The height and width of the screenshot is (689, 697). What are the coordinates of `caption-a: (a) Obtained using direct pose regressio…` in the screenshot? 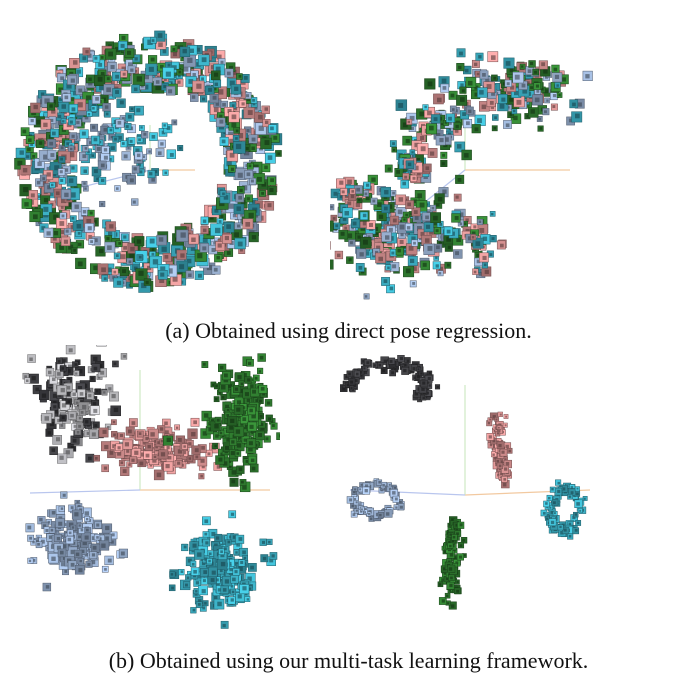 It's located at (348, 330).